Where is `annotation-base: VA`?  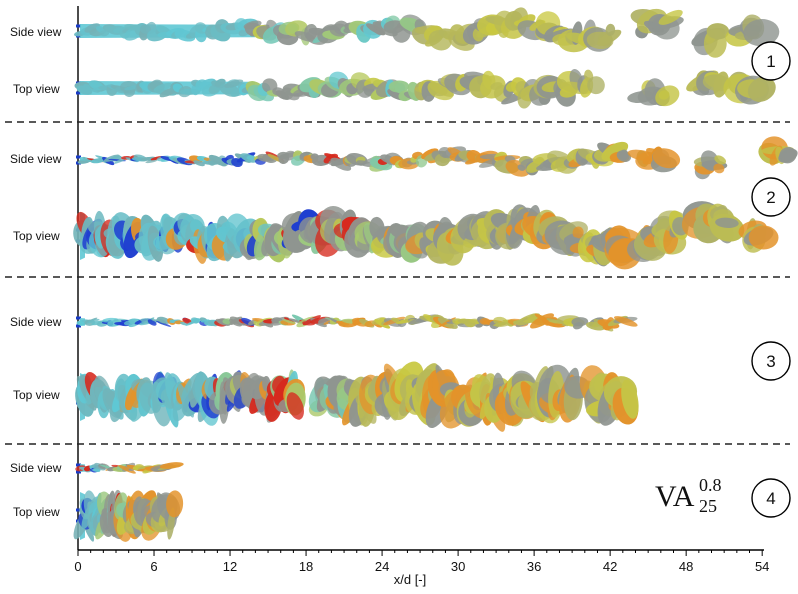
annotation-base: VA is located at coordinates (675, 496).